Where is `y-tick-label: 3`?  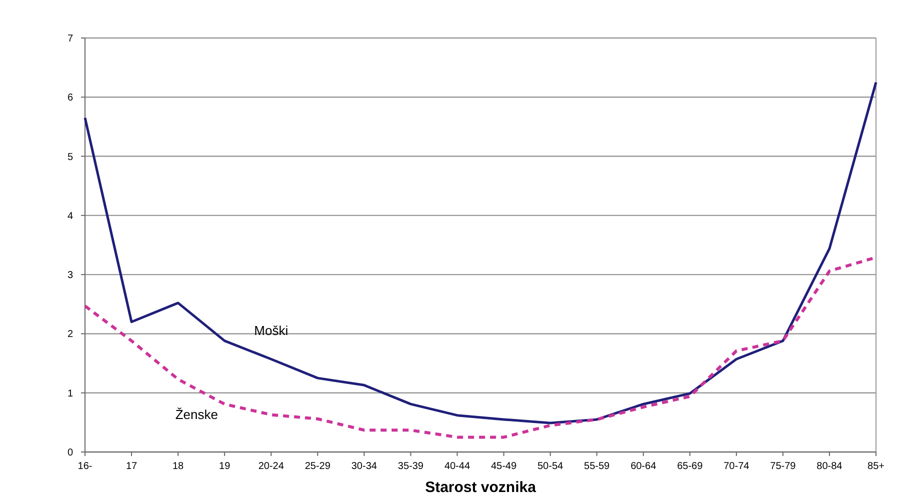
y-tick-label: 3 is located at coordinates (70, 276).